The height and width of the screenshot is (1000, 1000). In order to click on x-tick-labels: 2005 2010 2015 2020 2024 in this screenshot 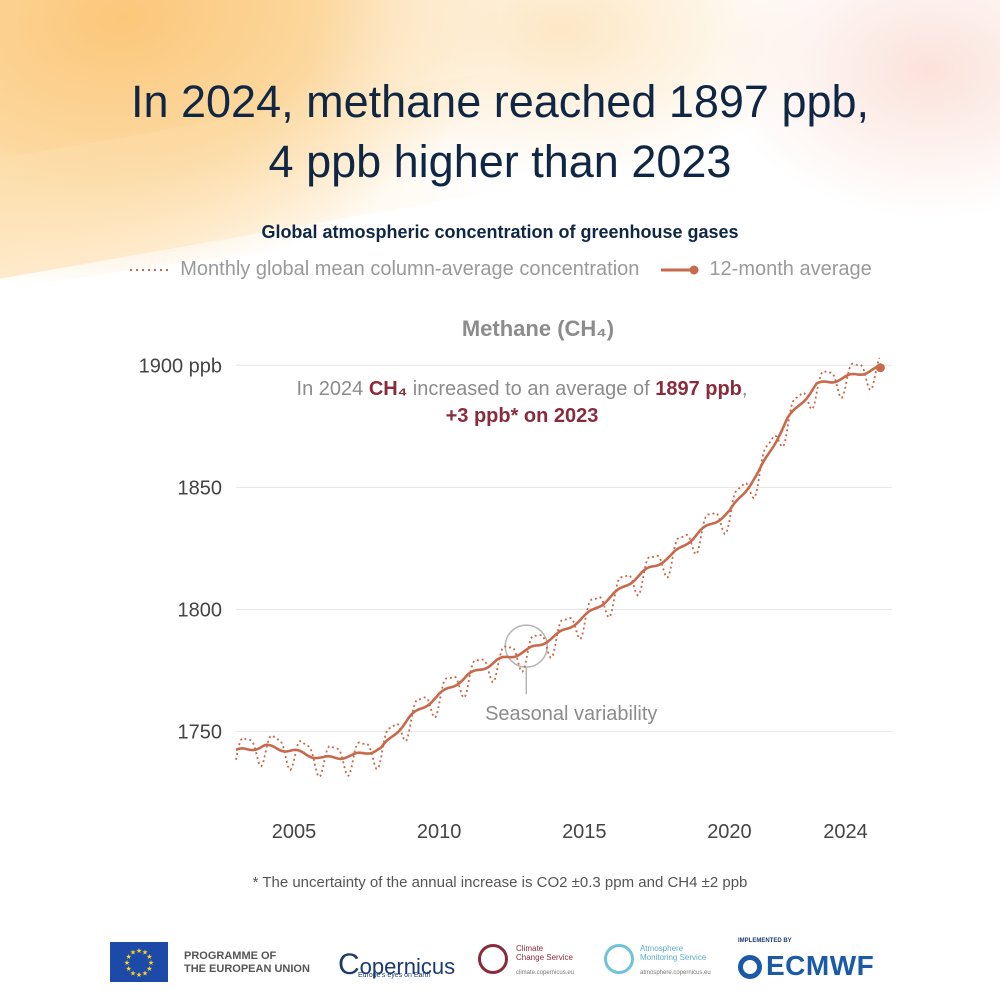, I will do `click(570, 832)`.